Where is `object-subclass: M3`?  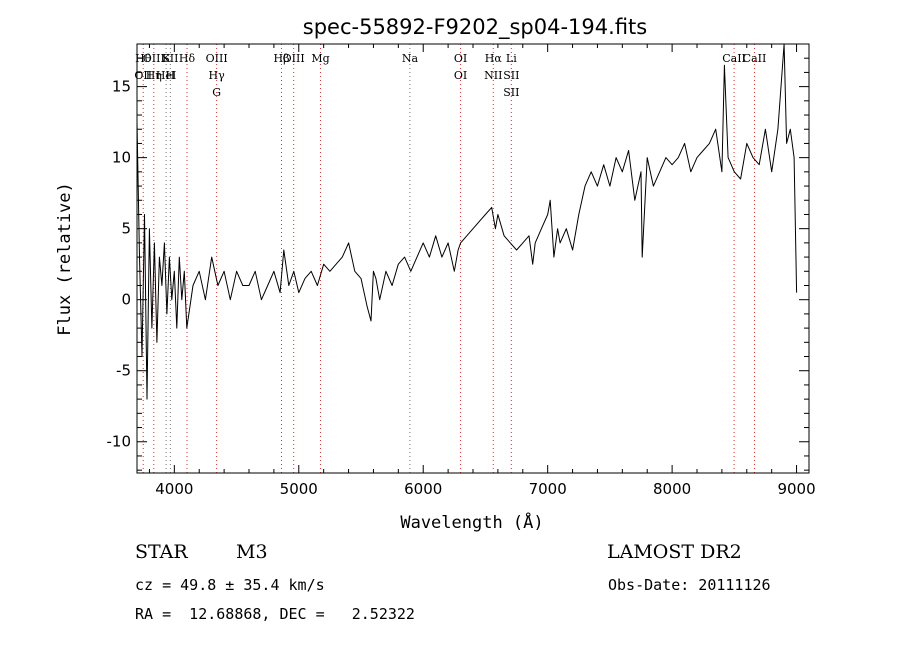 object-subclass: M3 is located at coordinates (252, 552).